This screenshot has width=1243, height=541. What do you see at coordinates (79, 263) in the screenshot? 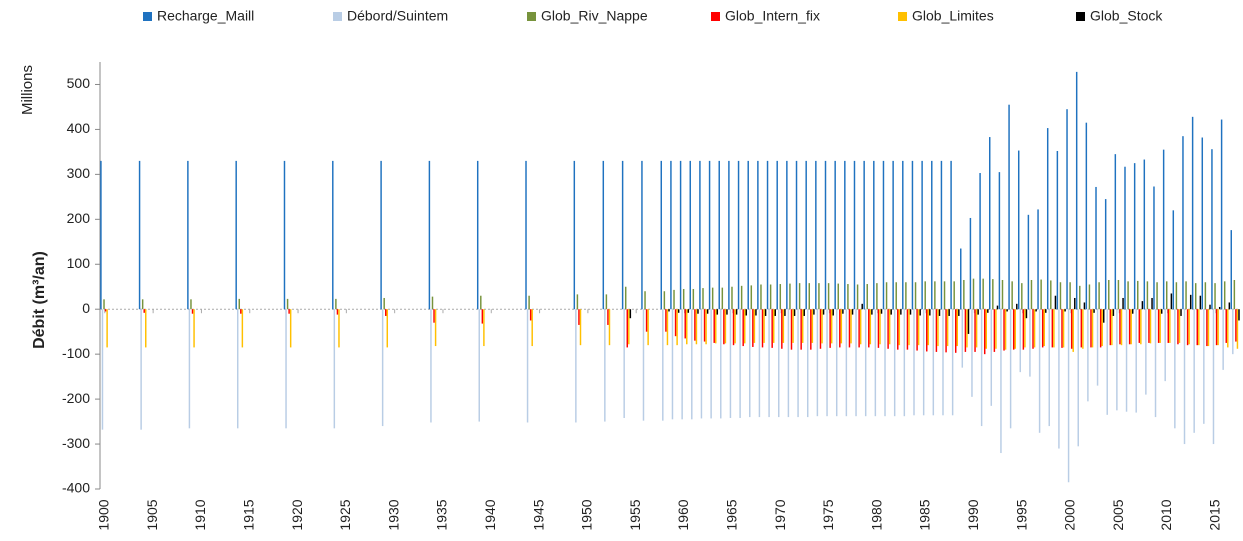
I see `y-tick-label: 100` at bounding box center [79, 263].